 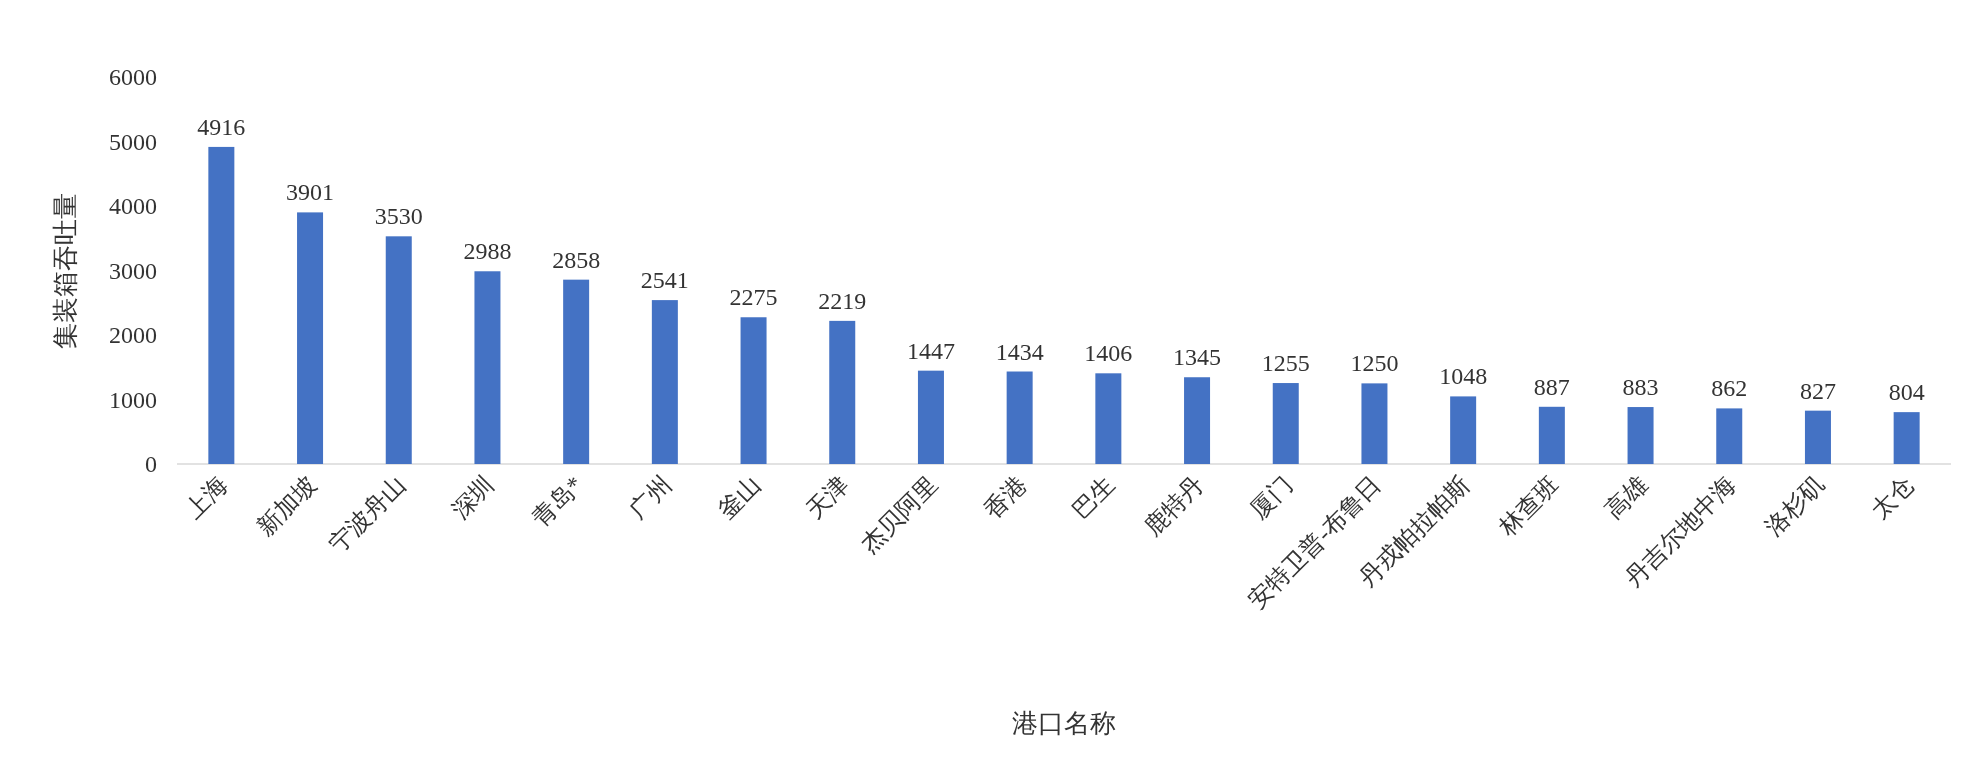 I want to click on data-label: 1406, so click(x=1108, y=353).